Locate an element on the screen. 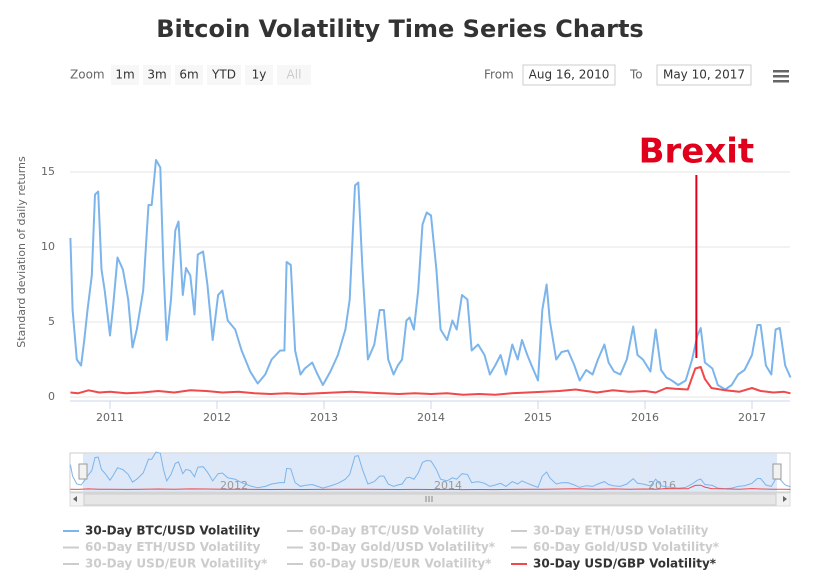  zoom-button-label: 1y is located at coordinates (259, 75).